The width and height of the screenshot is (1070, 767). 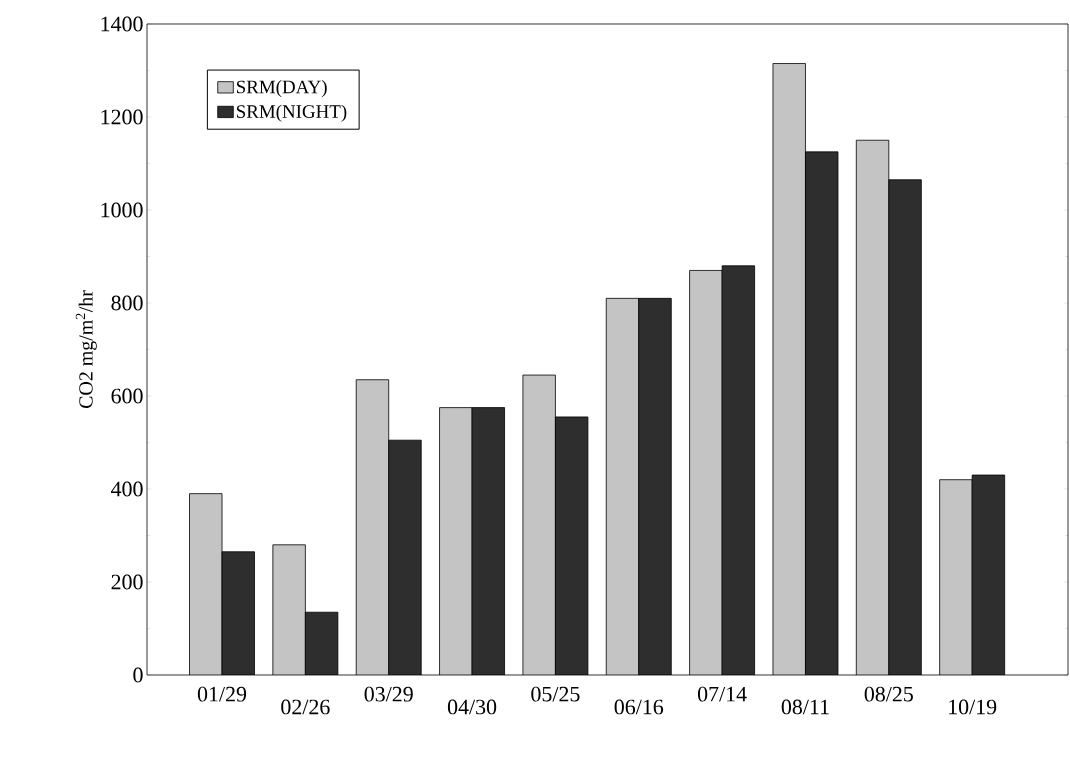 What do you see at coordinates (127, 396) in the screenshot?
I see `y-tick-label: 600` at bounding box center [127, 396].